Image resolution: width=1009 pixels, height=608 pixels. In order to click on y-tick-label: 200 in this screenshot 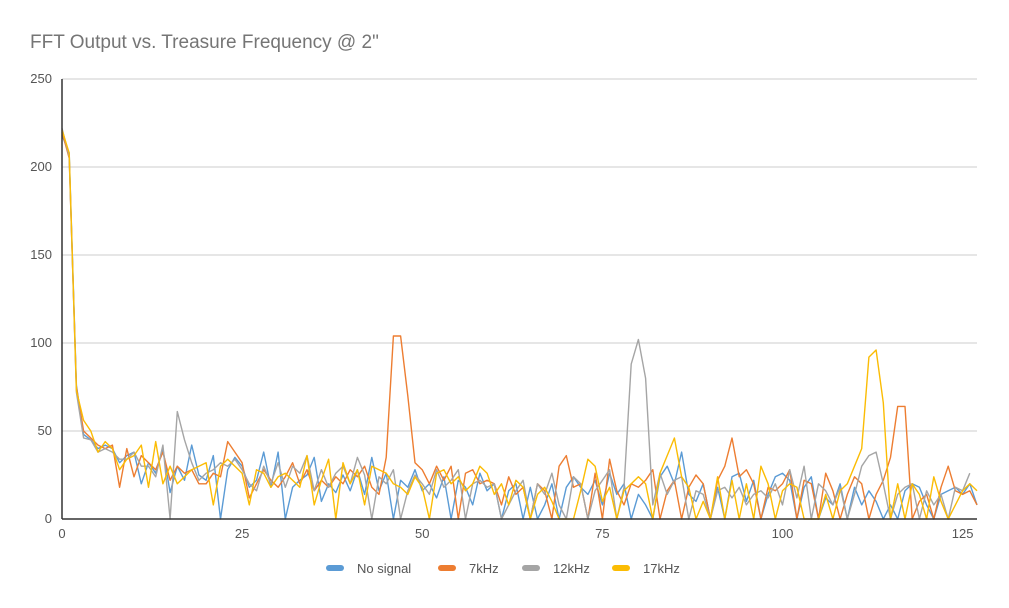, I will do `click(41, 166)`.